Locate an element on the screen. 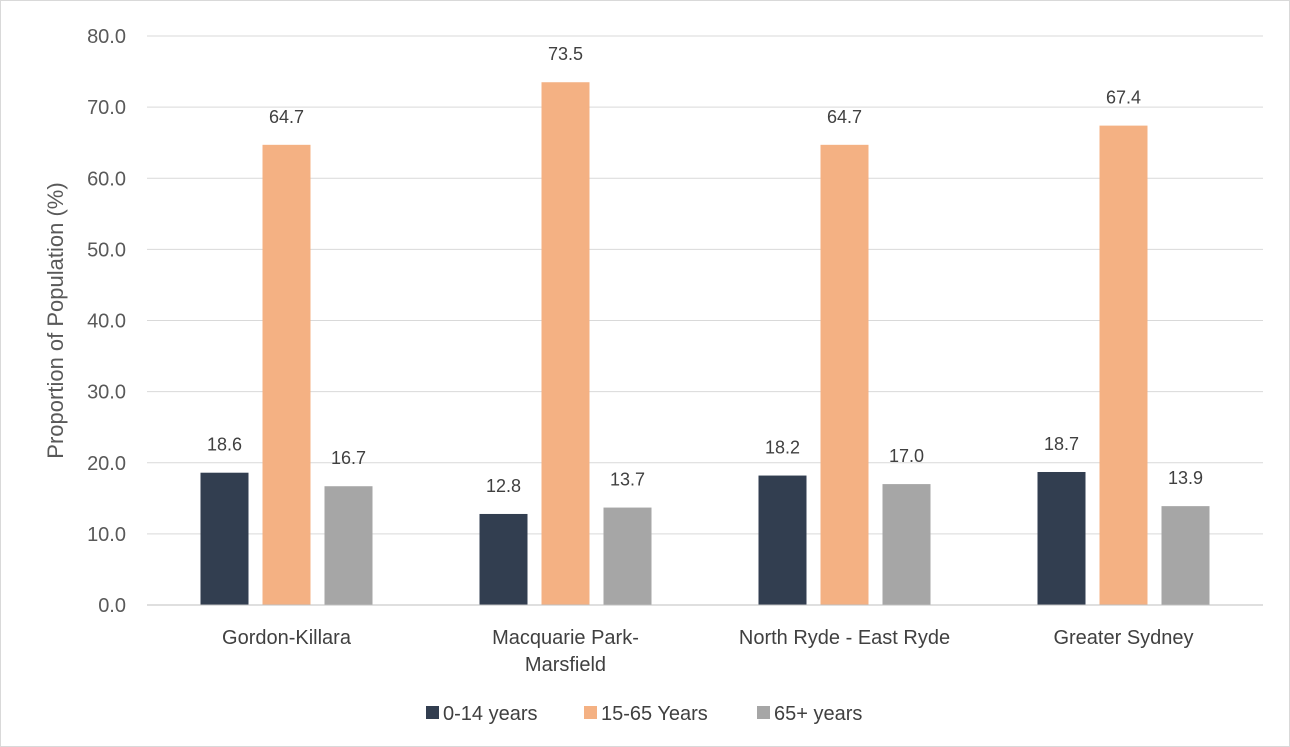 The width and height of the screenshot is (1290, 747). y-tick-label: 40.0 is located at coordinates (106, 322).